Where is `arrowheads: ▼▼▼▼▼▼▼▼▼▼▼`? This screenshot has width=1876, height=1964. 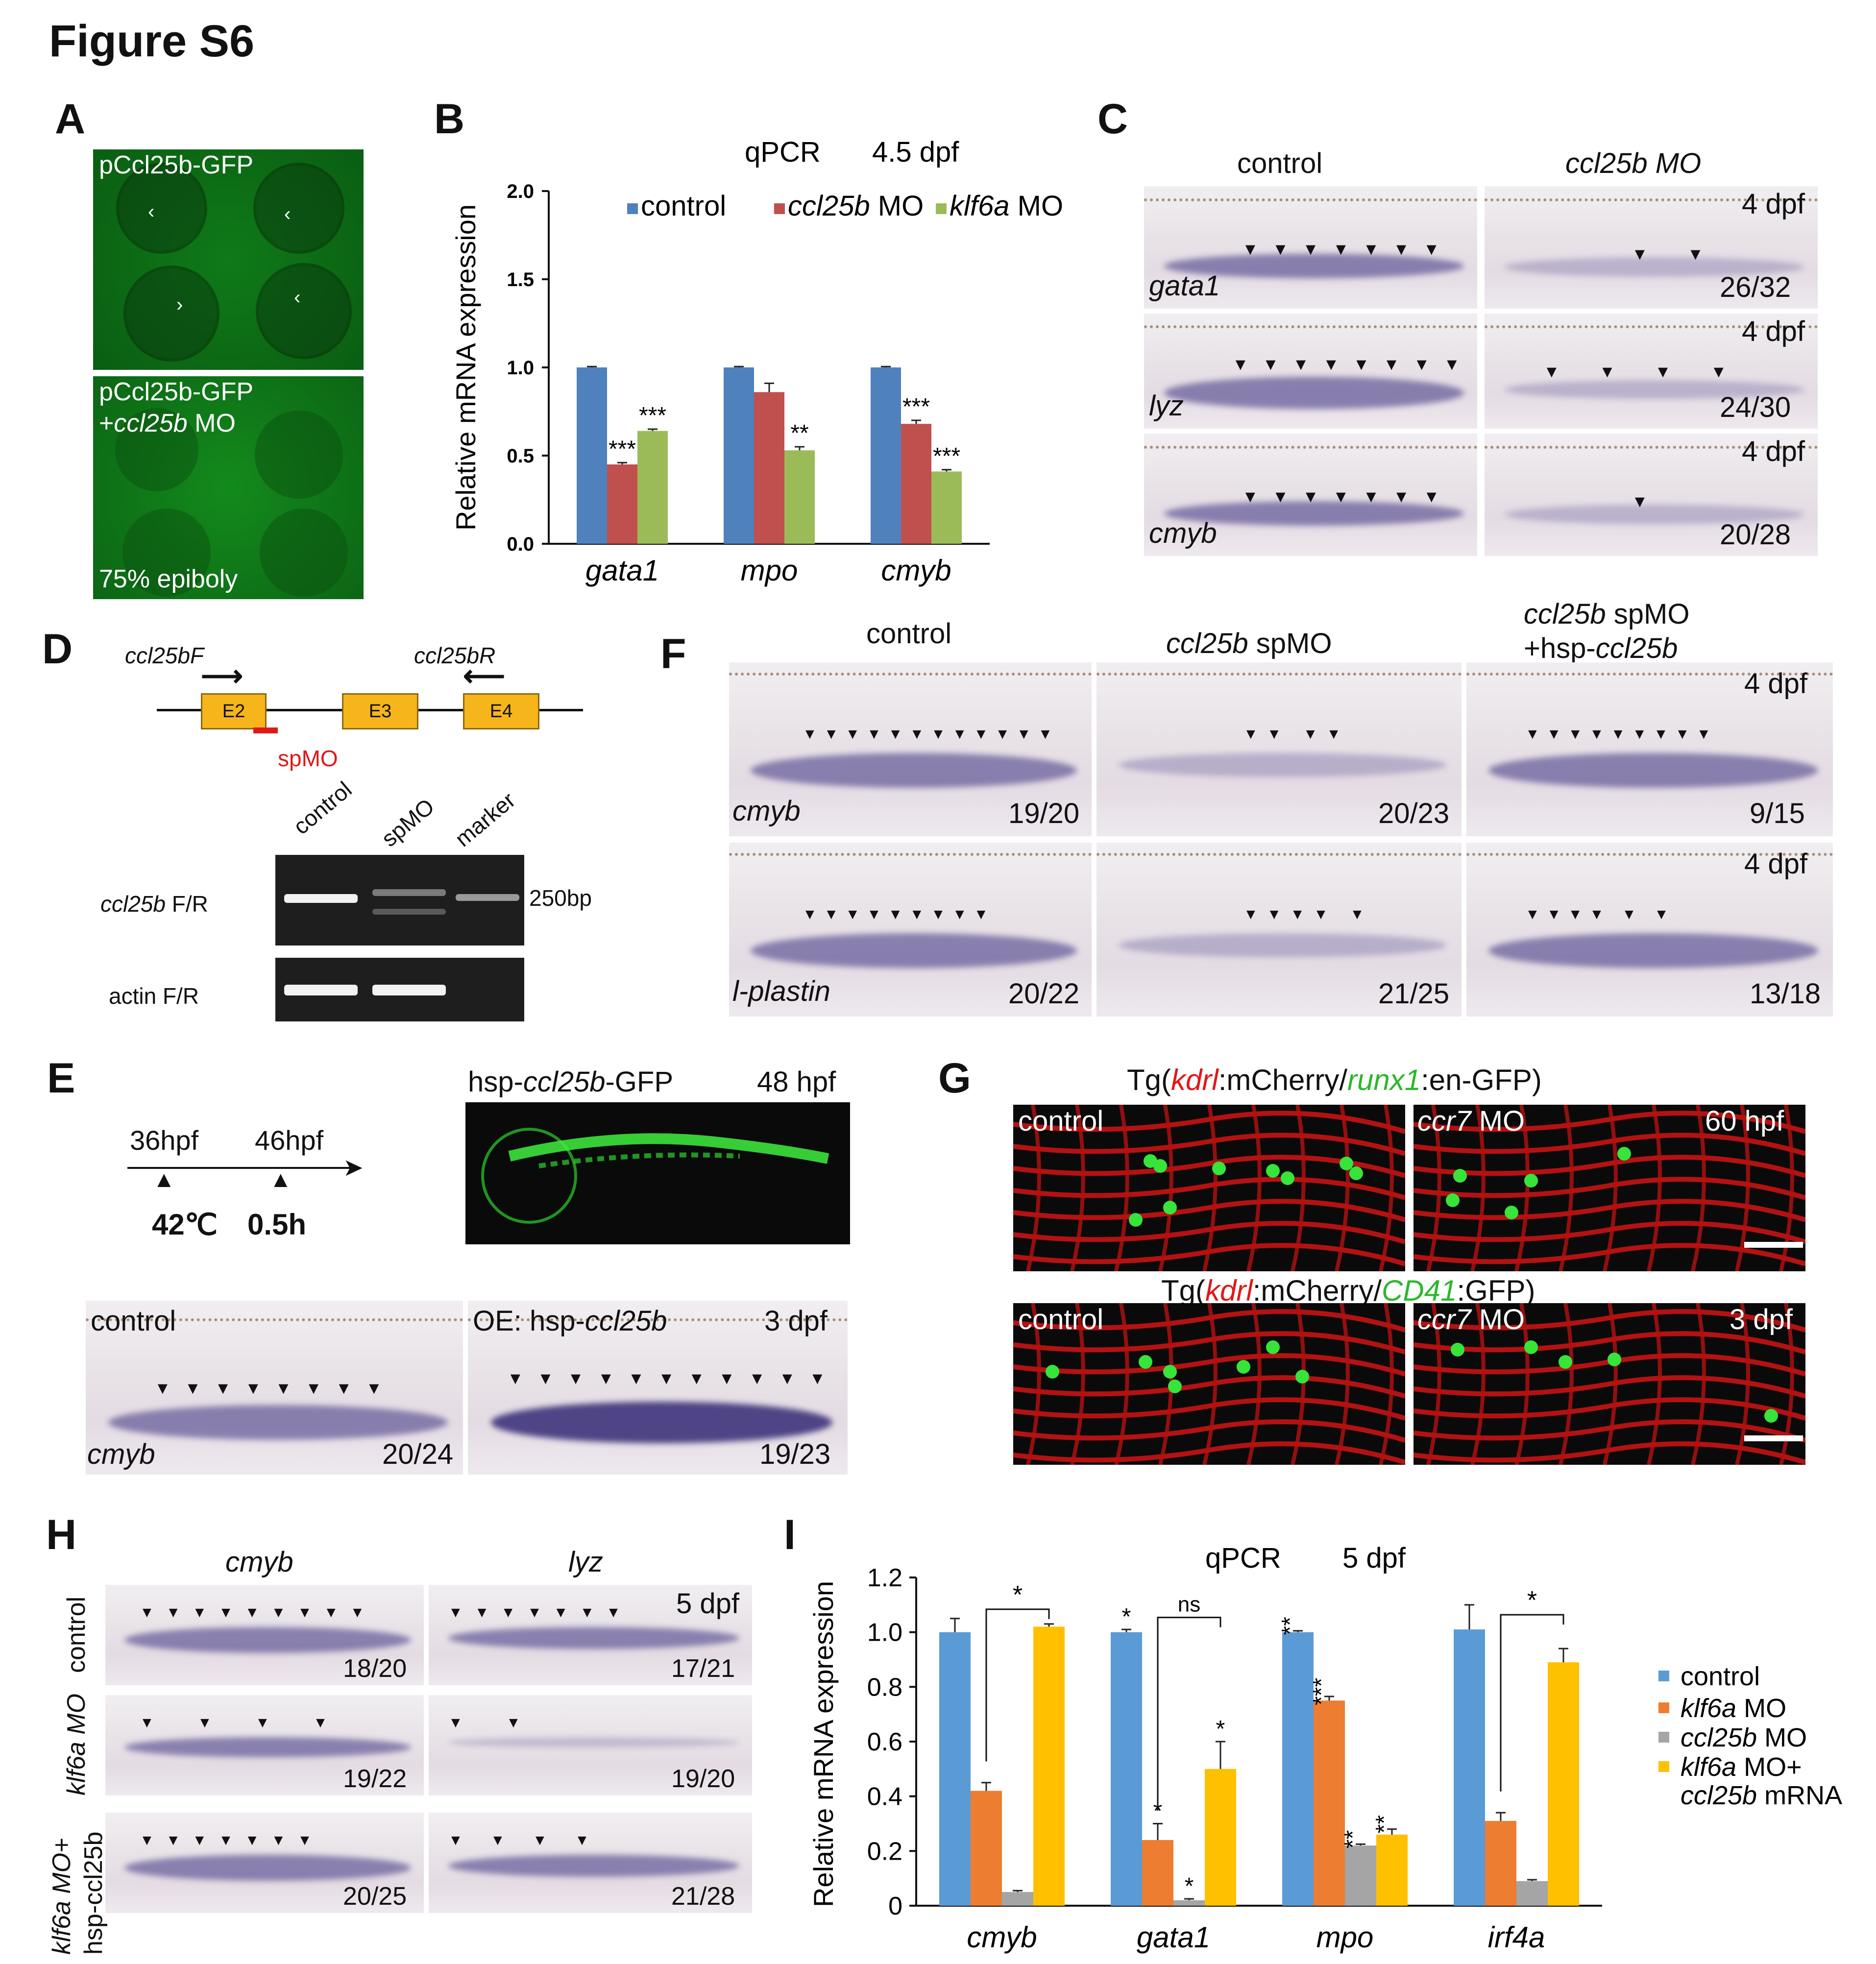
arrowheads: ▼▼▼▼▼▼▼▼▼▼▼ is located at coordinates (673, 1378).